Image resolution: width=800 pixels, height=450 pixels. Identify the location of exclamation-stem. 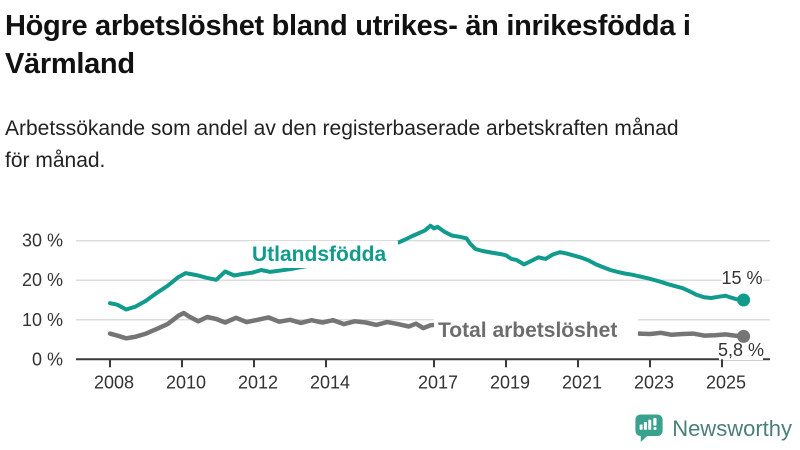
(655, 421).